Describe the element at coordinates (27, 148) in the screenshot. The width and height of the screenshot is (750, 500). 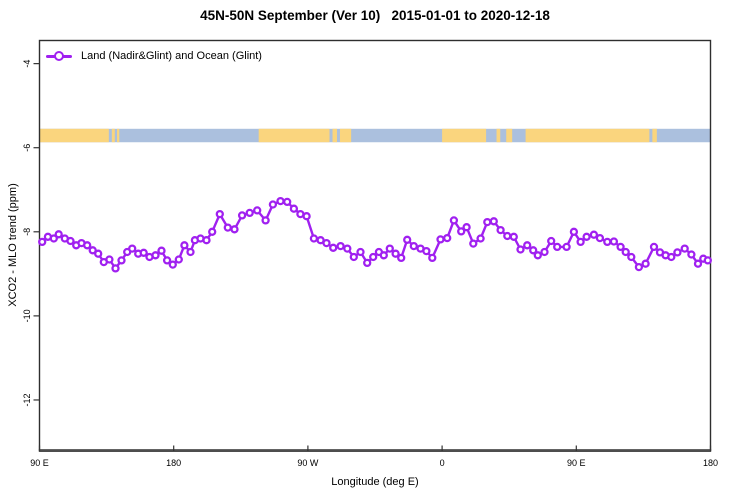
I see `y-tick-label: -6` at that location.